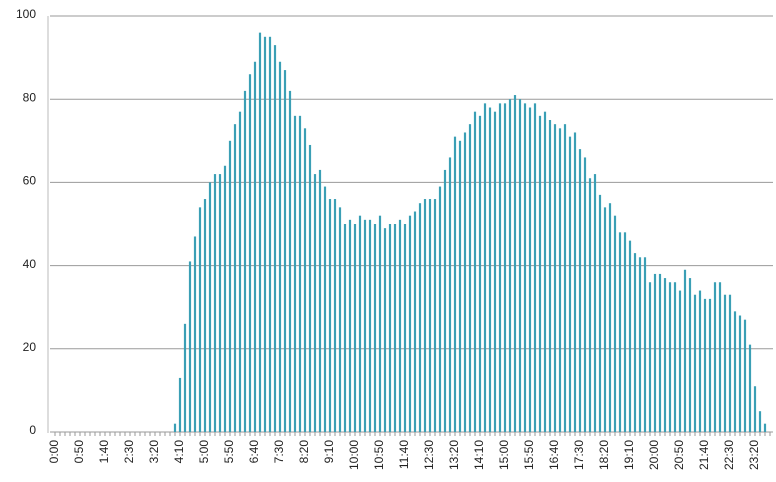  I want to click on x-tick-label: 5:50, so click(229, 452).